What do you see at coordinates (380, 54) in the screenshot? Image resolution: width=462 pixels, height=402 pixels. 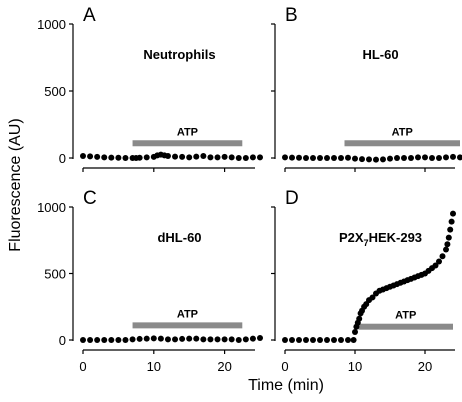 I see `panel-b-title: HL-60` at bounding box center [380, 54].